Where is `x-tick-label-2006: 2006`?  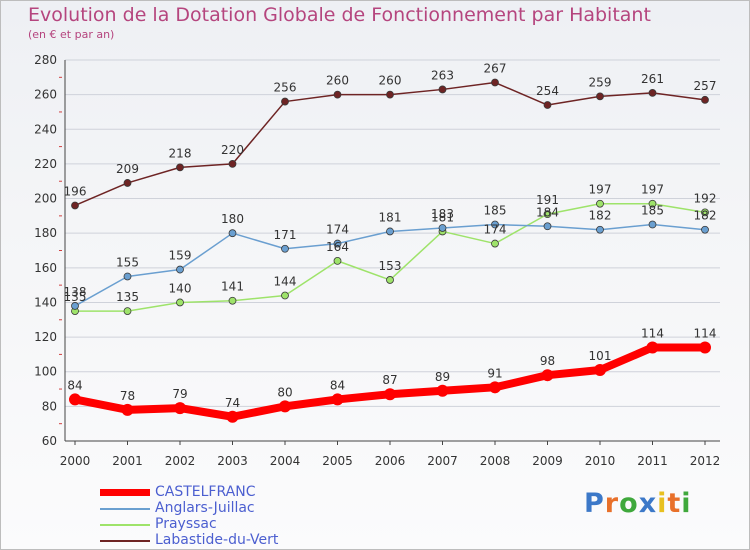 x-tick-label-2006: 2006 is located at coordinates (390, 461).